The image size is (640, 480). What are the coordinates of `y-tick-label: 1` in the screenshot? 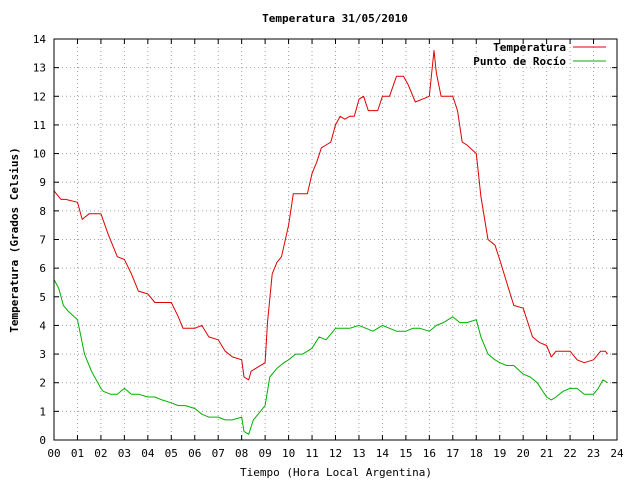 It's located at (42, 411).